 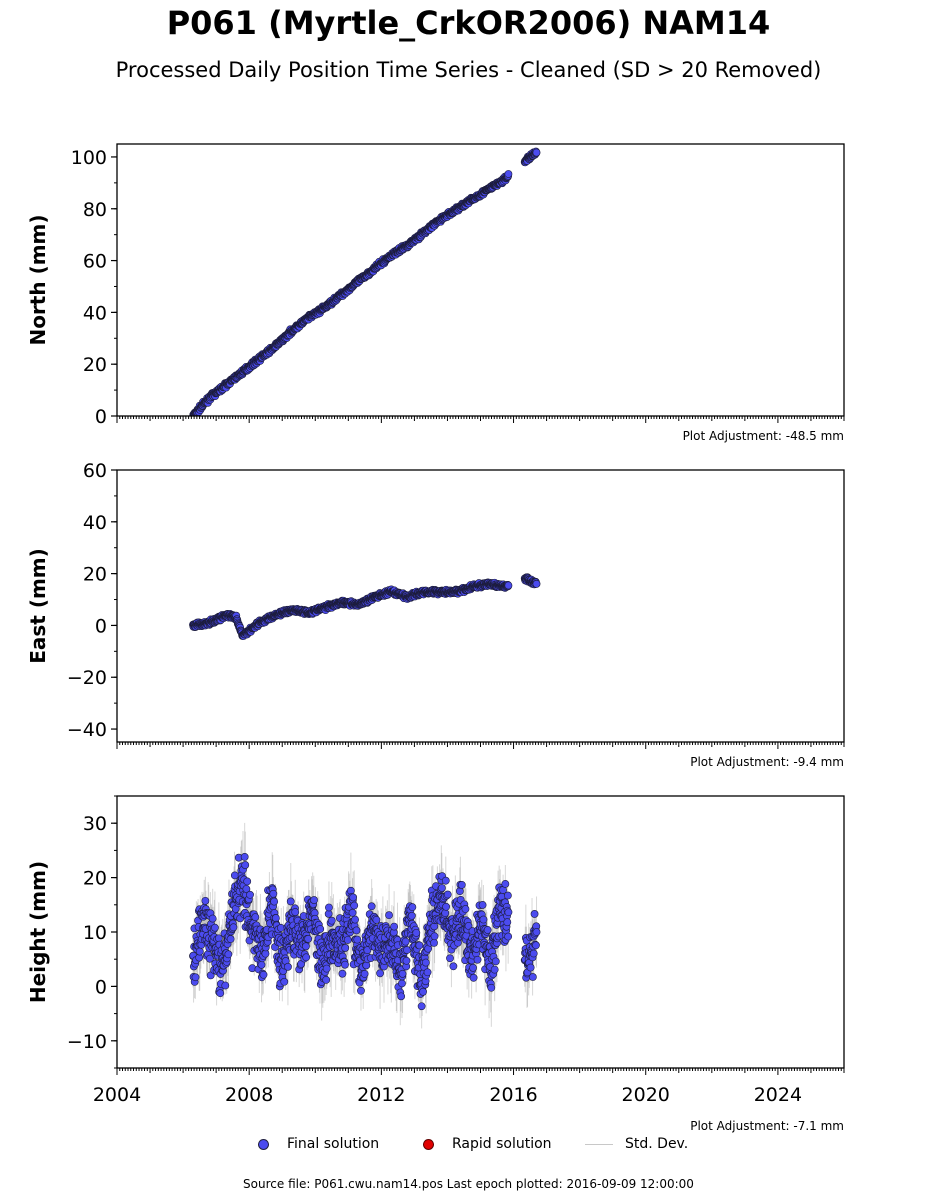 I want to click on plot-adjustment: Plot Adjustment: -48.5 mm, so click(x=763, y=436).